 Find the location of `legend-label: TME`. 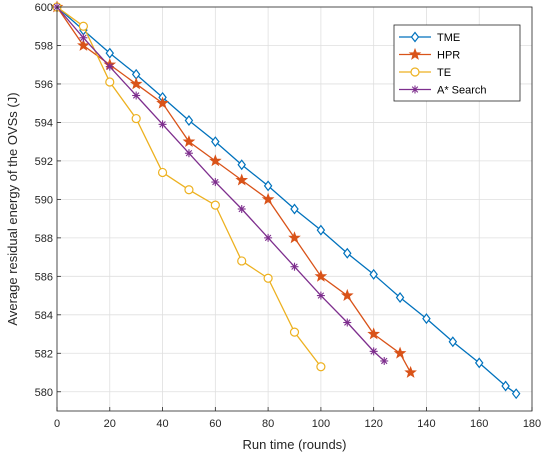

legend-label: TME is located at coordinates (448, 38).